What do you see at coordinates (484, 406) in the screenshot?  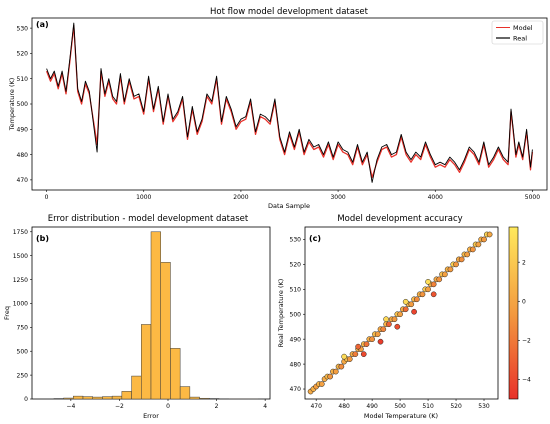 I see `x-tick-label: 530` at bounding box center [484, 406].